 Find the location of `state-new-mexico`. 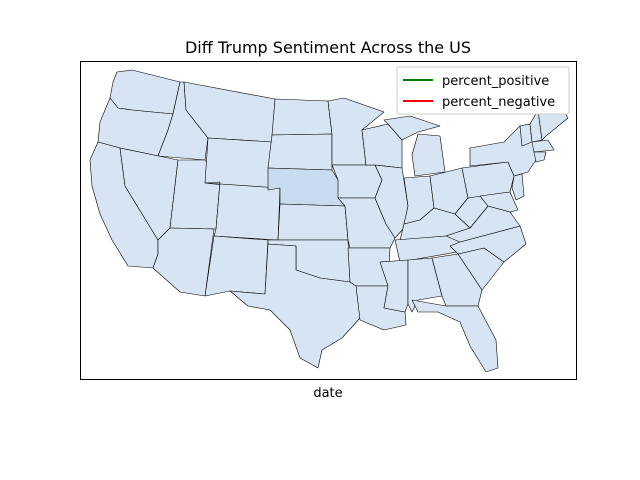

state-new-mexico is located at coordinates (236, 266).